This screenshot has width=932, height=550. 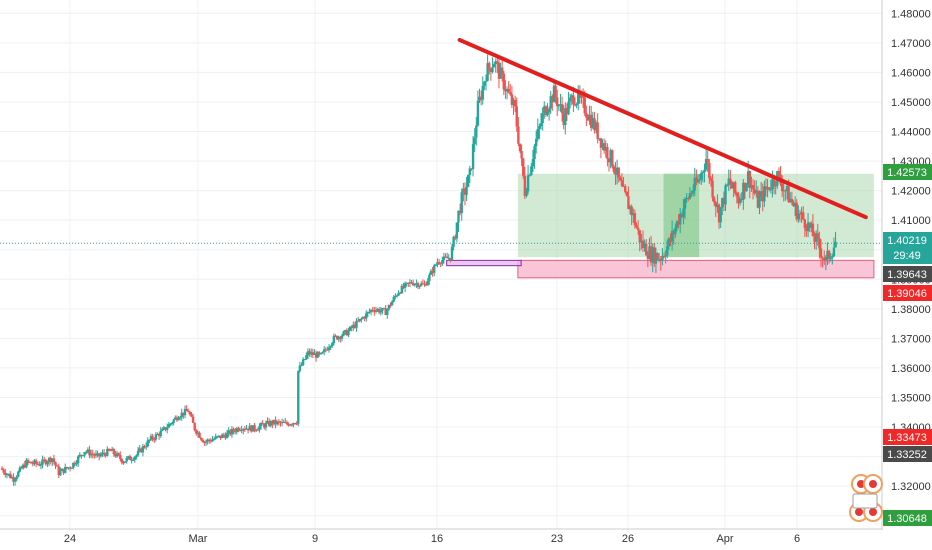 I want to click on level-4-text: 1.30648, so click(x=907, y=519).